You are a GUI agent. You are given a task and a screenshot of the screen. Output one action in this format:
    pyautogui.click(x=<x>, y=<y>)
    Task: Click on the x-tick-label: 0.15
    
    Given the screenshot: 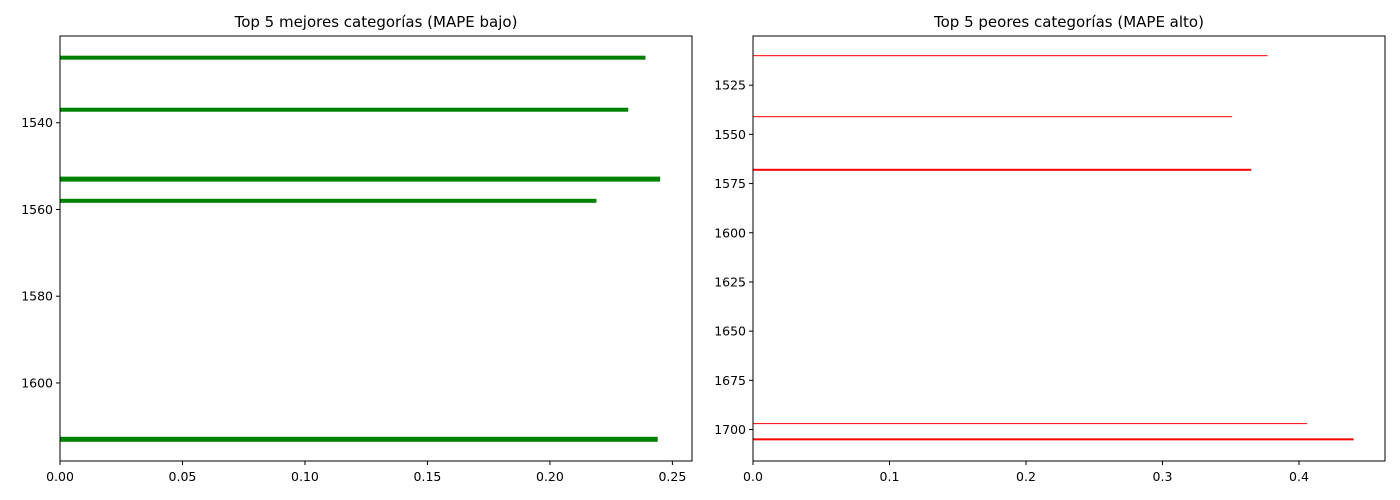 What is the action you would take?
    pyautogui.click(x=428, y=476)
    